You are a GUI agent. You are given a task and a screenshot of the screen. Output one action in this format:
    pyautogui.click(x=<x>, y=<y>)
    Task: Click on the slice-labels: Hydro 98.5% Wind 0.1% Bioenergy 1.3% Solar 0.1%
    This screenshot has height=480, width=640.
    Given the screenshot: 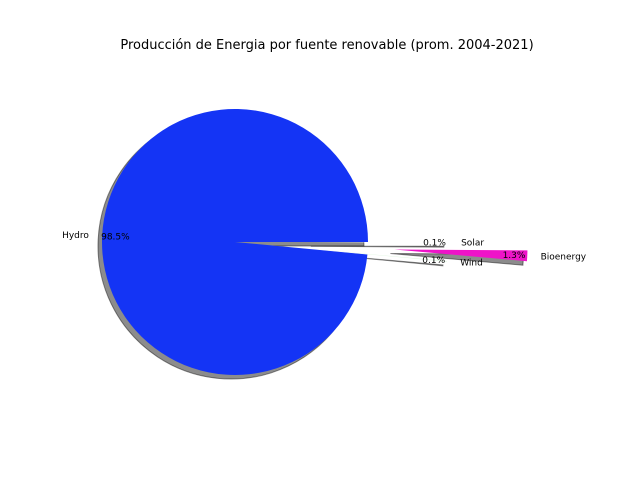 What is the action you would take?
    pyautogui.click(x=324, y=250)
    